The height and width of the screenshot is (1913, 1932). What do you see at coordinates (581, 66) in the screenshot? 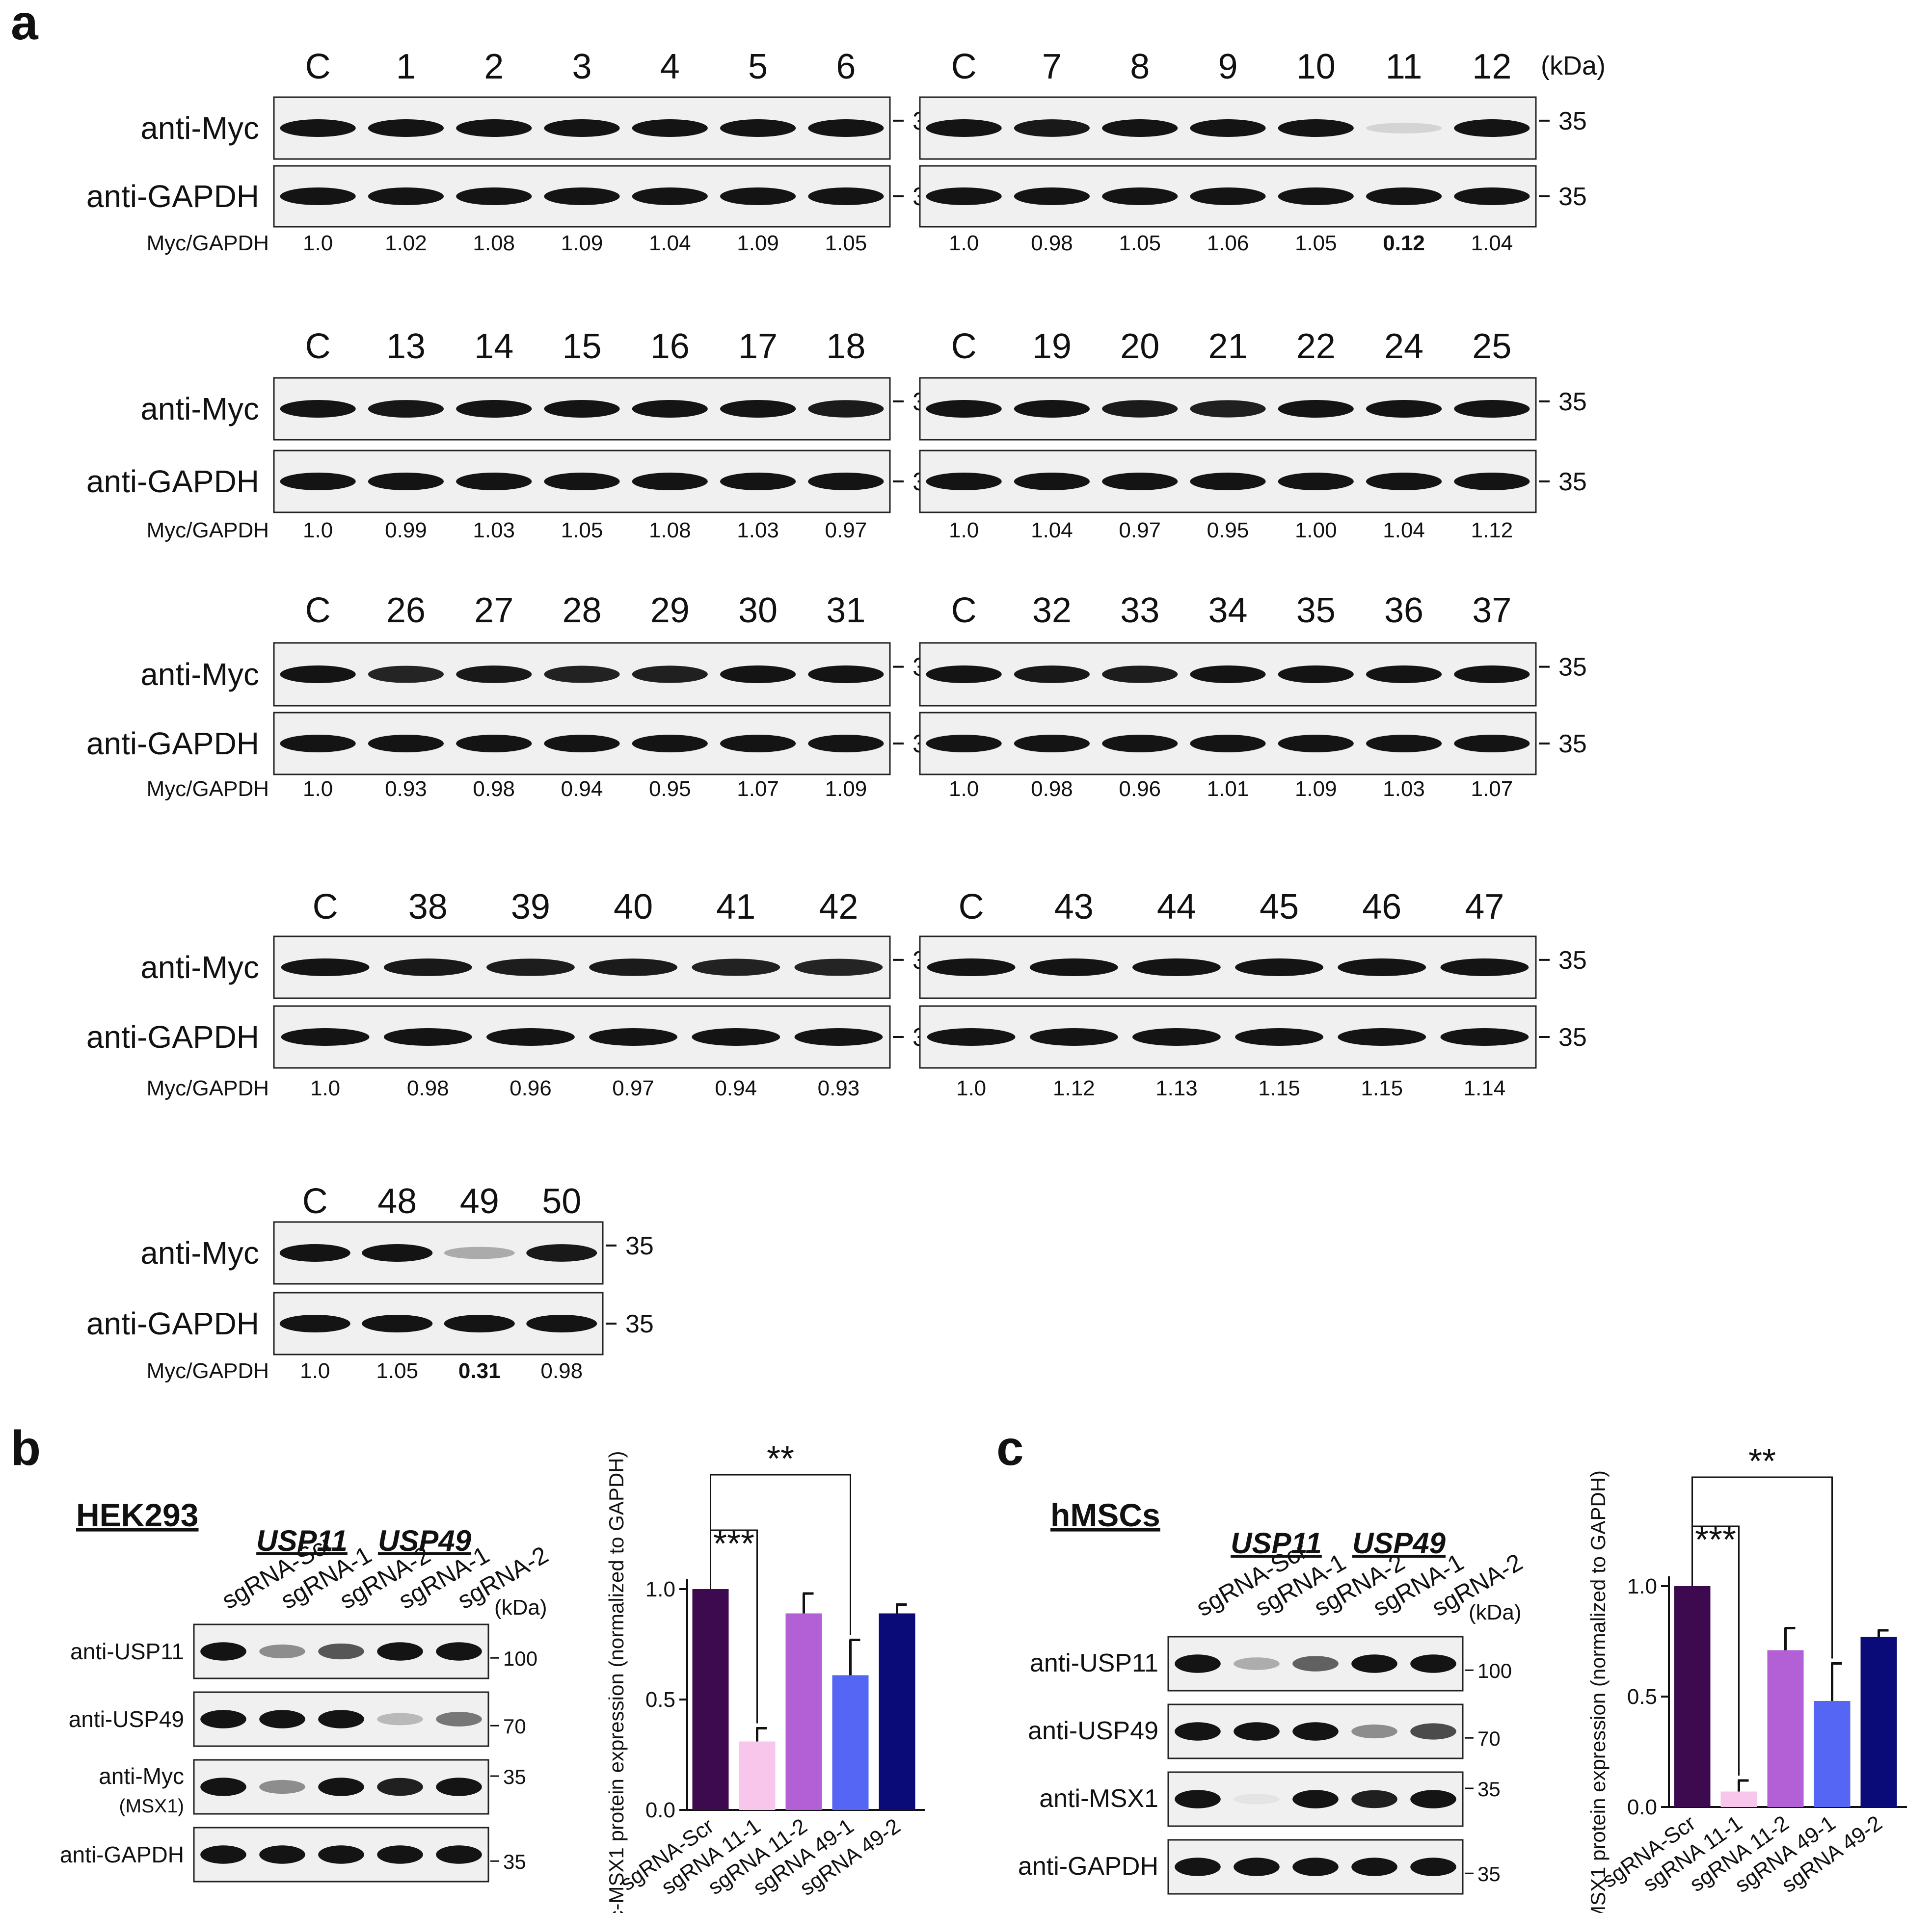
I see `lane-number: 3` at bounding box center [581, 66].